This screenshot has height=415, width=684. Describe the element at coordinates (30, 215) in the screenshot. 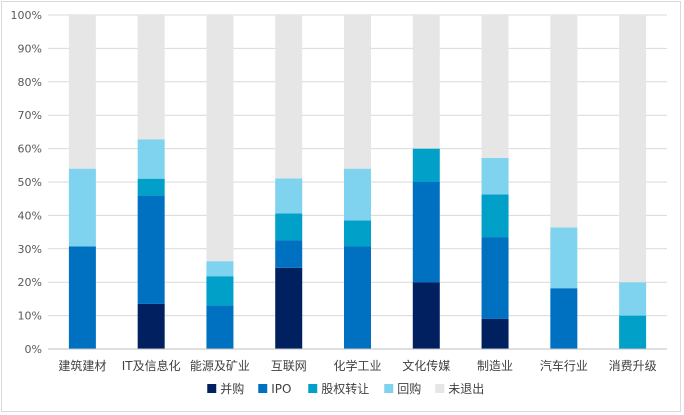

I see `y-tick-label-40: 40%` at that location.